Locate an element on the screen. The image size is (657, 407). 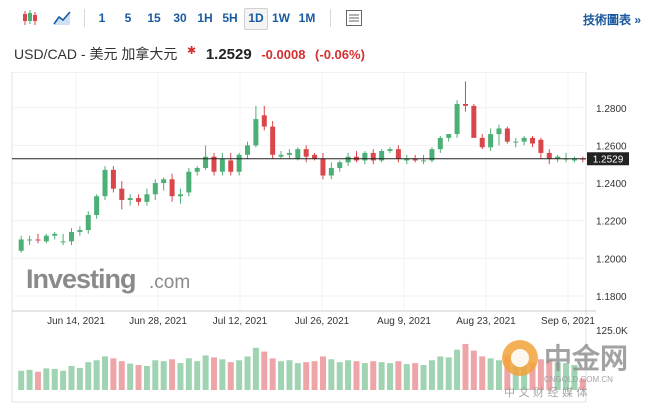
price-tick-label: 1.2000 is located at coordinates (611, 259).